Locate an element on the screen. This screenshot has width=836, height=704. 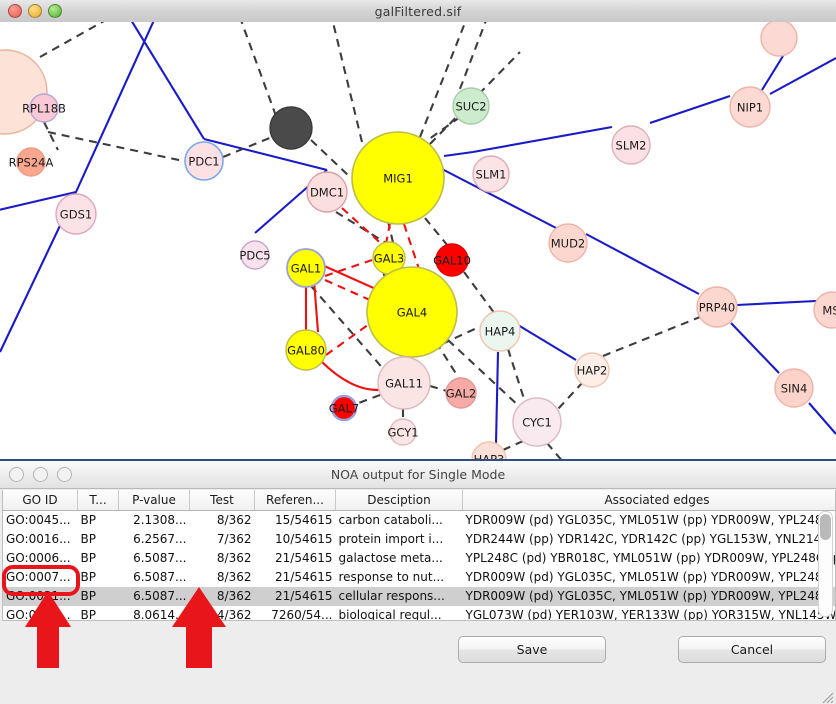
node-rpl18b is located at coordinates (44, 108).